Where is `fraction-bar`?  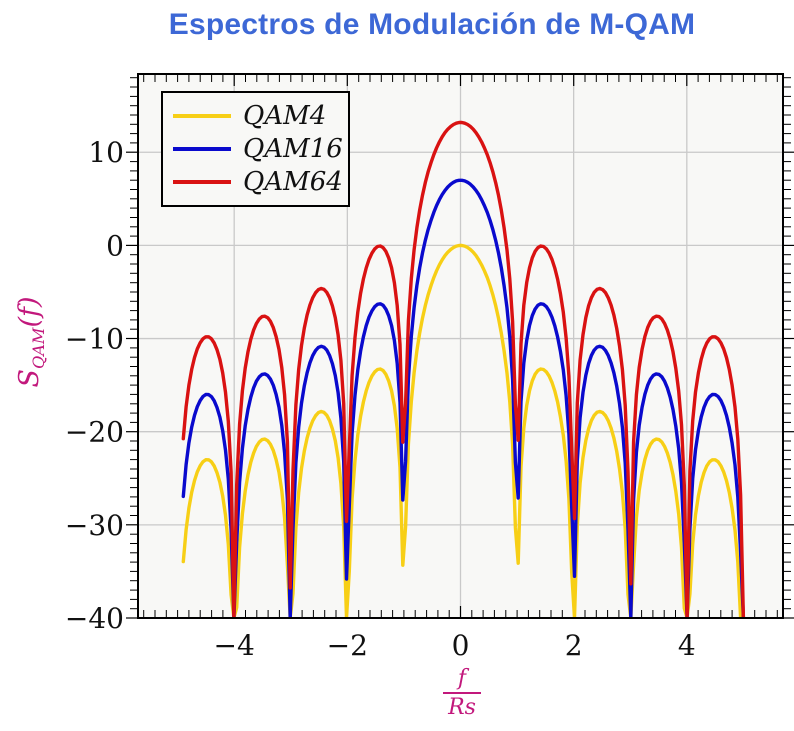 fraction-bar is located at coordinates (462, 693).